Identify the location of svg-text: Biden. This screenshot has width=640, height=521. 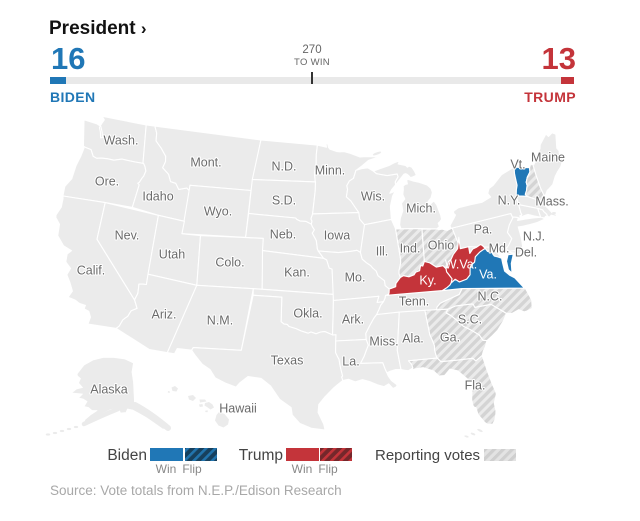
(127, 455).